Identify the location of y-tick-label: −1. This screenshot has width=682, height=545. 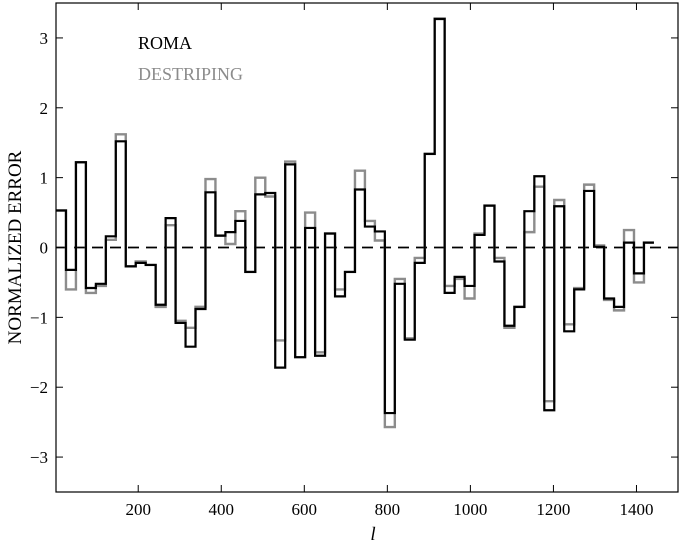
(39, 317).